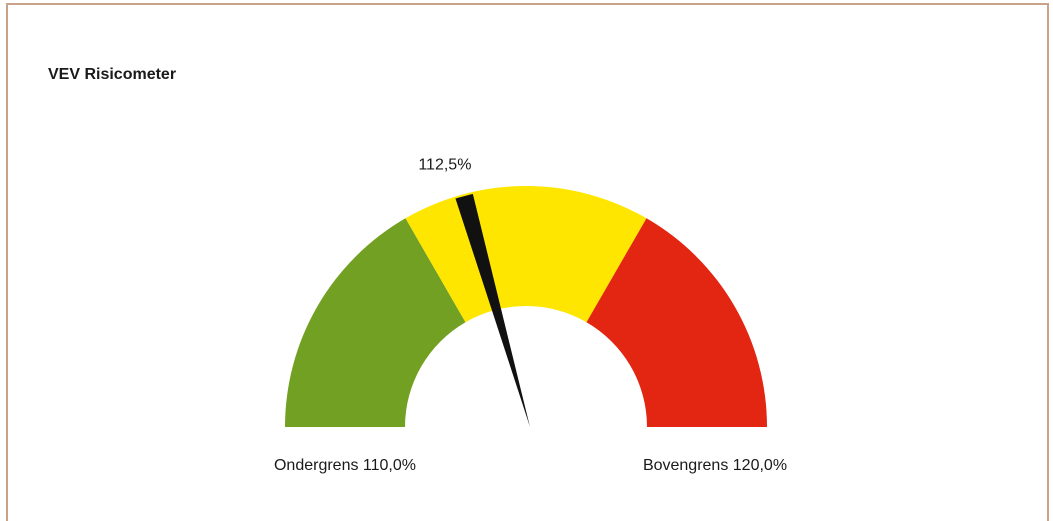 Image resolution: width=1053 pixels, height=521 pixels. I want to click on chart-title: VEV Risicometer, so click(112, 74).